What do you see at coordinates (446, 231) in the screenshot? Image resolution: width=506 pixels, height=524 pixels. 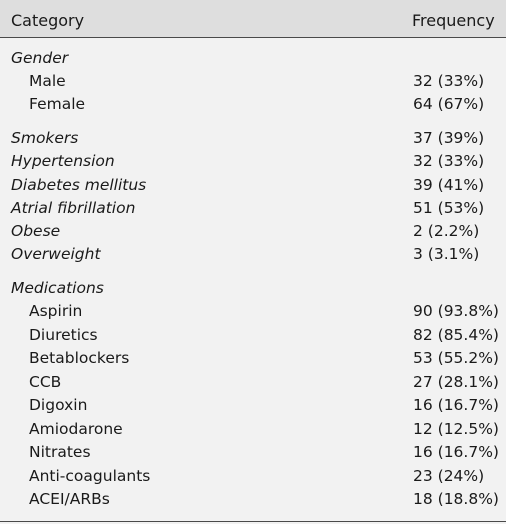 I see `row-value: 2 (2.2%)` at bounding box center [446, 231].